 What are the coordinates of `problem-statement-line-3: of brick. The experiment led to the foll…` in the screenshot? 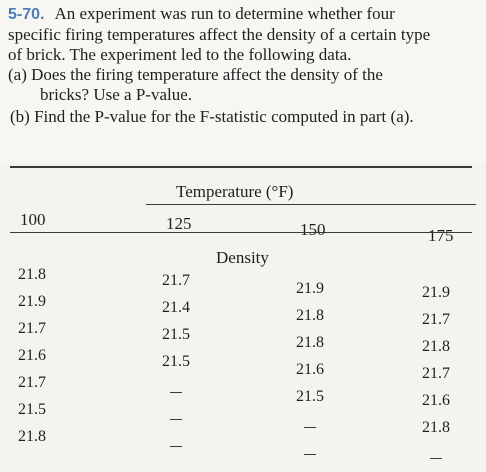 It's located at (180, 54).